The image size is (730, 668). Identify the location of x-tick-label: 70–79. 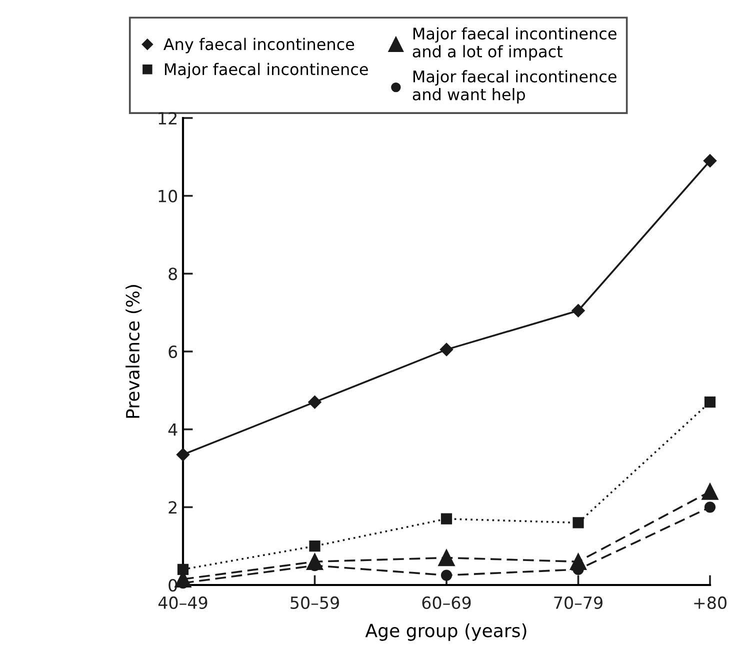
(578, 603).